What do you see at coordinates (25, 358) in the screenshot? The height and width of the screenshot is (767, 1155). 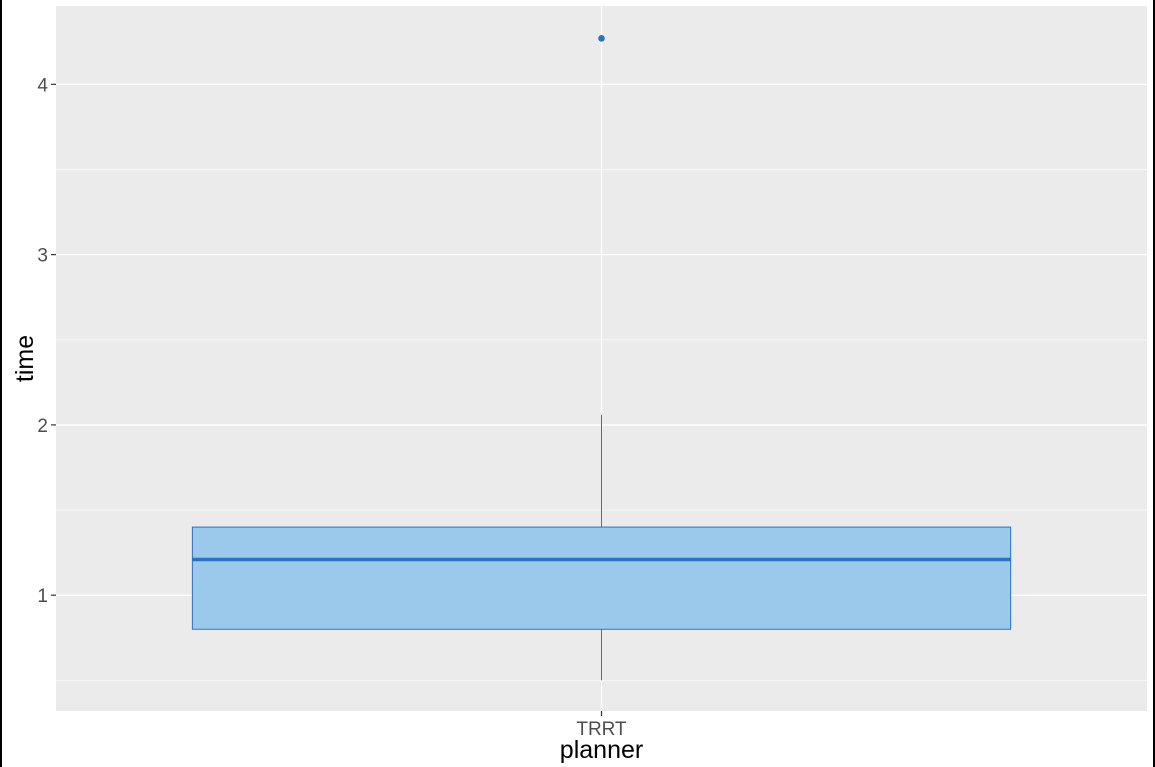 I see `y-axis-title: time` at bounding box center [25, 358].